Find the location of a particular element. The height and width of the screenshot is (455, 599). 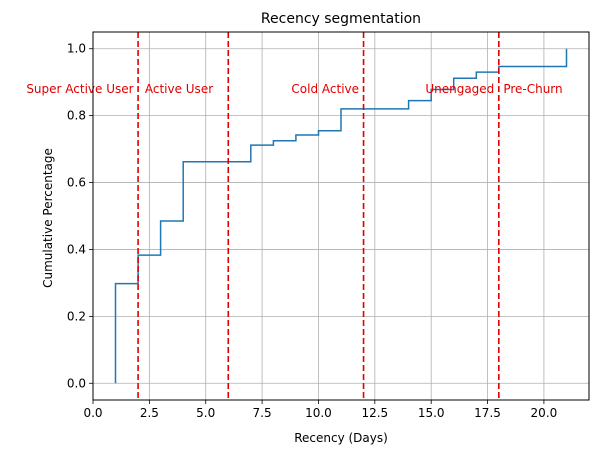

y-axis-label: Cumulative Percentage is located at coordinates (48, 218).